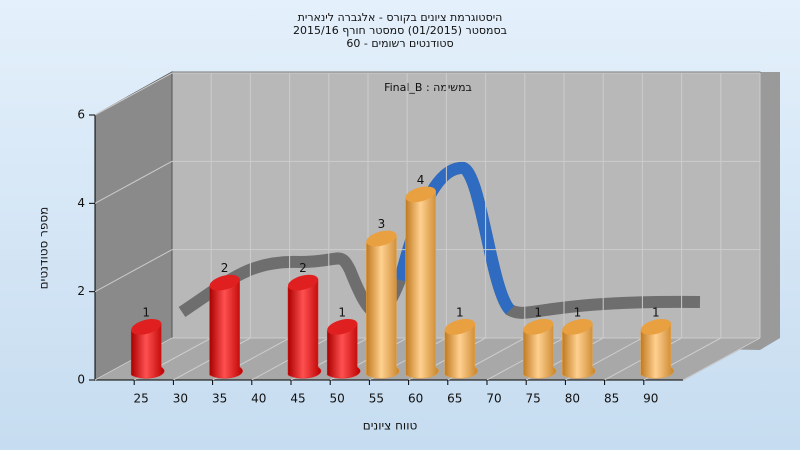 The width and height of the screenshot is (800, 450). Describe the element at coordinates (533, 399) in the screenshot. I see `x-tick-label: 75` at that location.